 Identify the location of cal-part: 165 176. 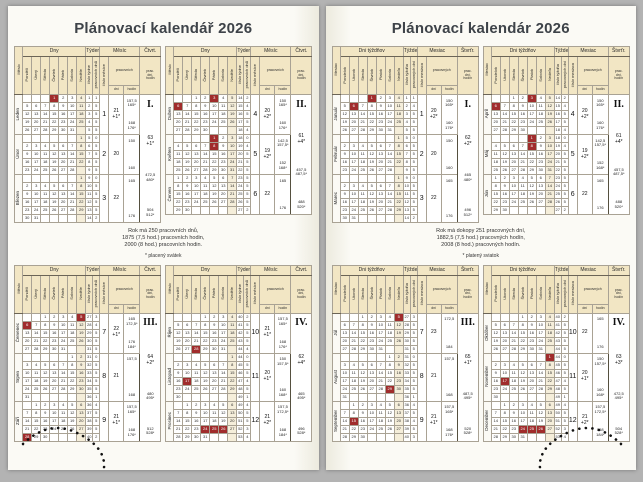
(600, 195).